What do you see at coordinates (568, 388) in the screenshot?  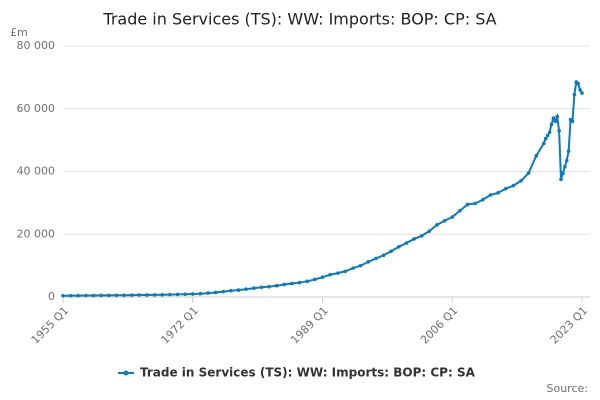 I see `source: Source:` at bounding box center [568, 388].